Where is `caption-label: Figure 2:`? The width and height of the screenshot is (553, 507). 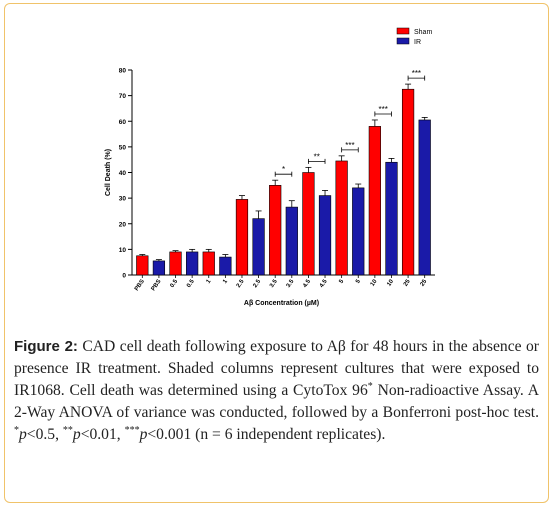 caption-label: Figure 2: is located at coordinates (46, 346).